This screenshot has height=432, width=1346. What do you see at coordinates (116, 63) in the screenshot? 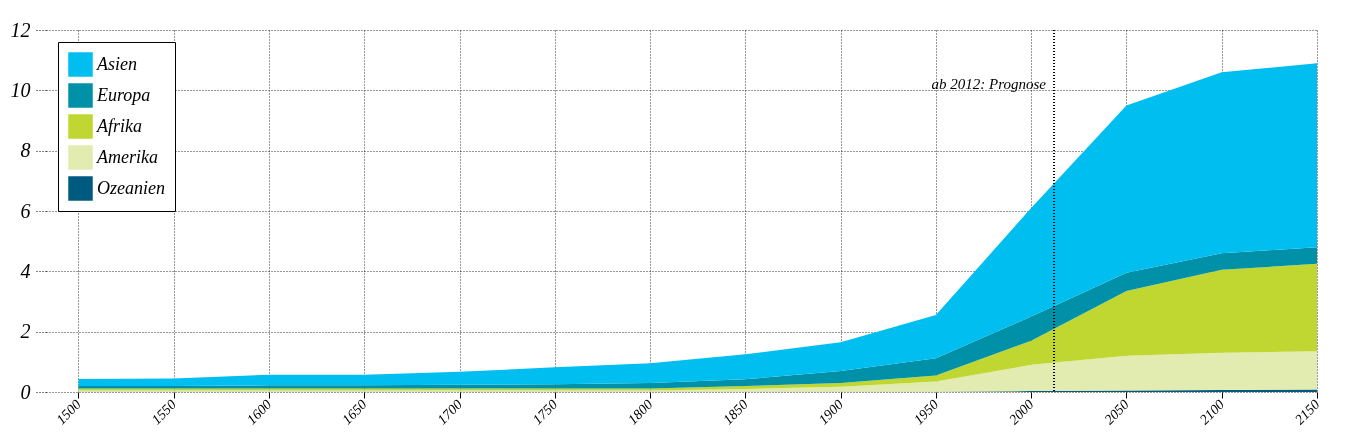
I see `legend-label: Asien` at bounding box center [116, 63].